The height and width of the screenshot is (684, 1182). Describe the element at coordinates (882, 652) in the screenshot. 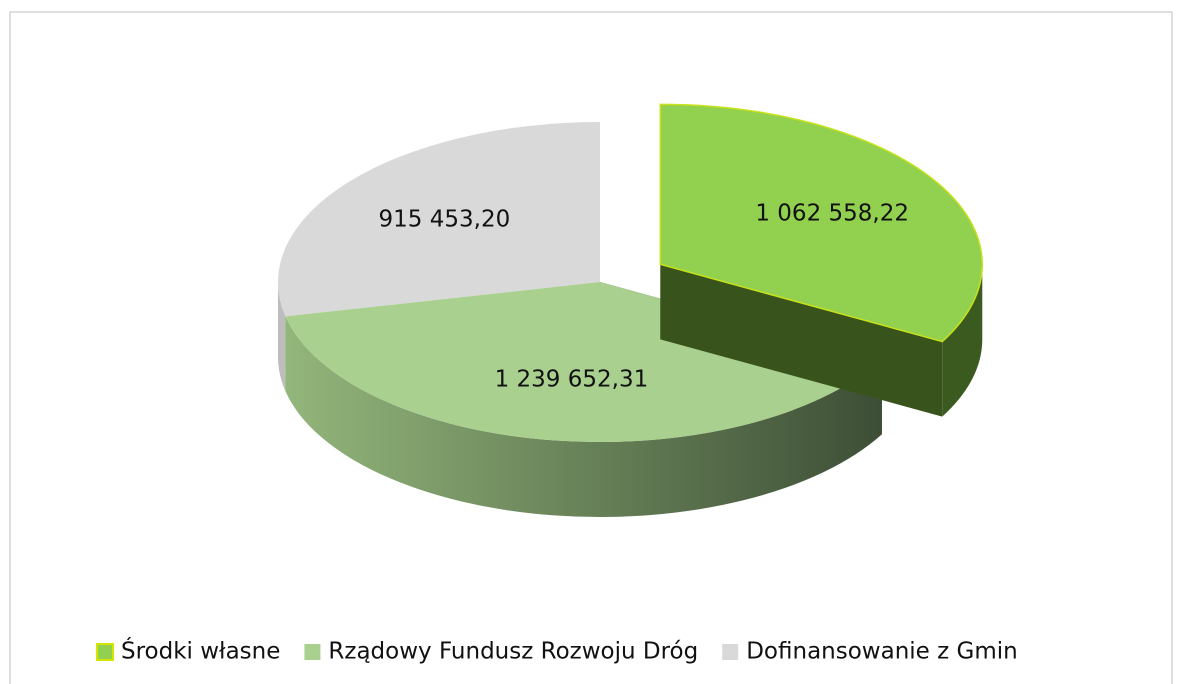

I see `legend-label: Dofinansowanie z Gmin` at that location.